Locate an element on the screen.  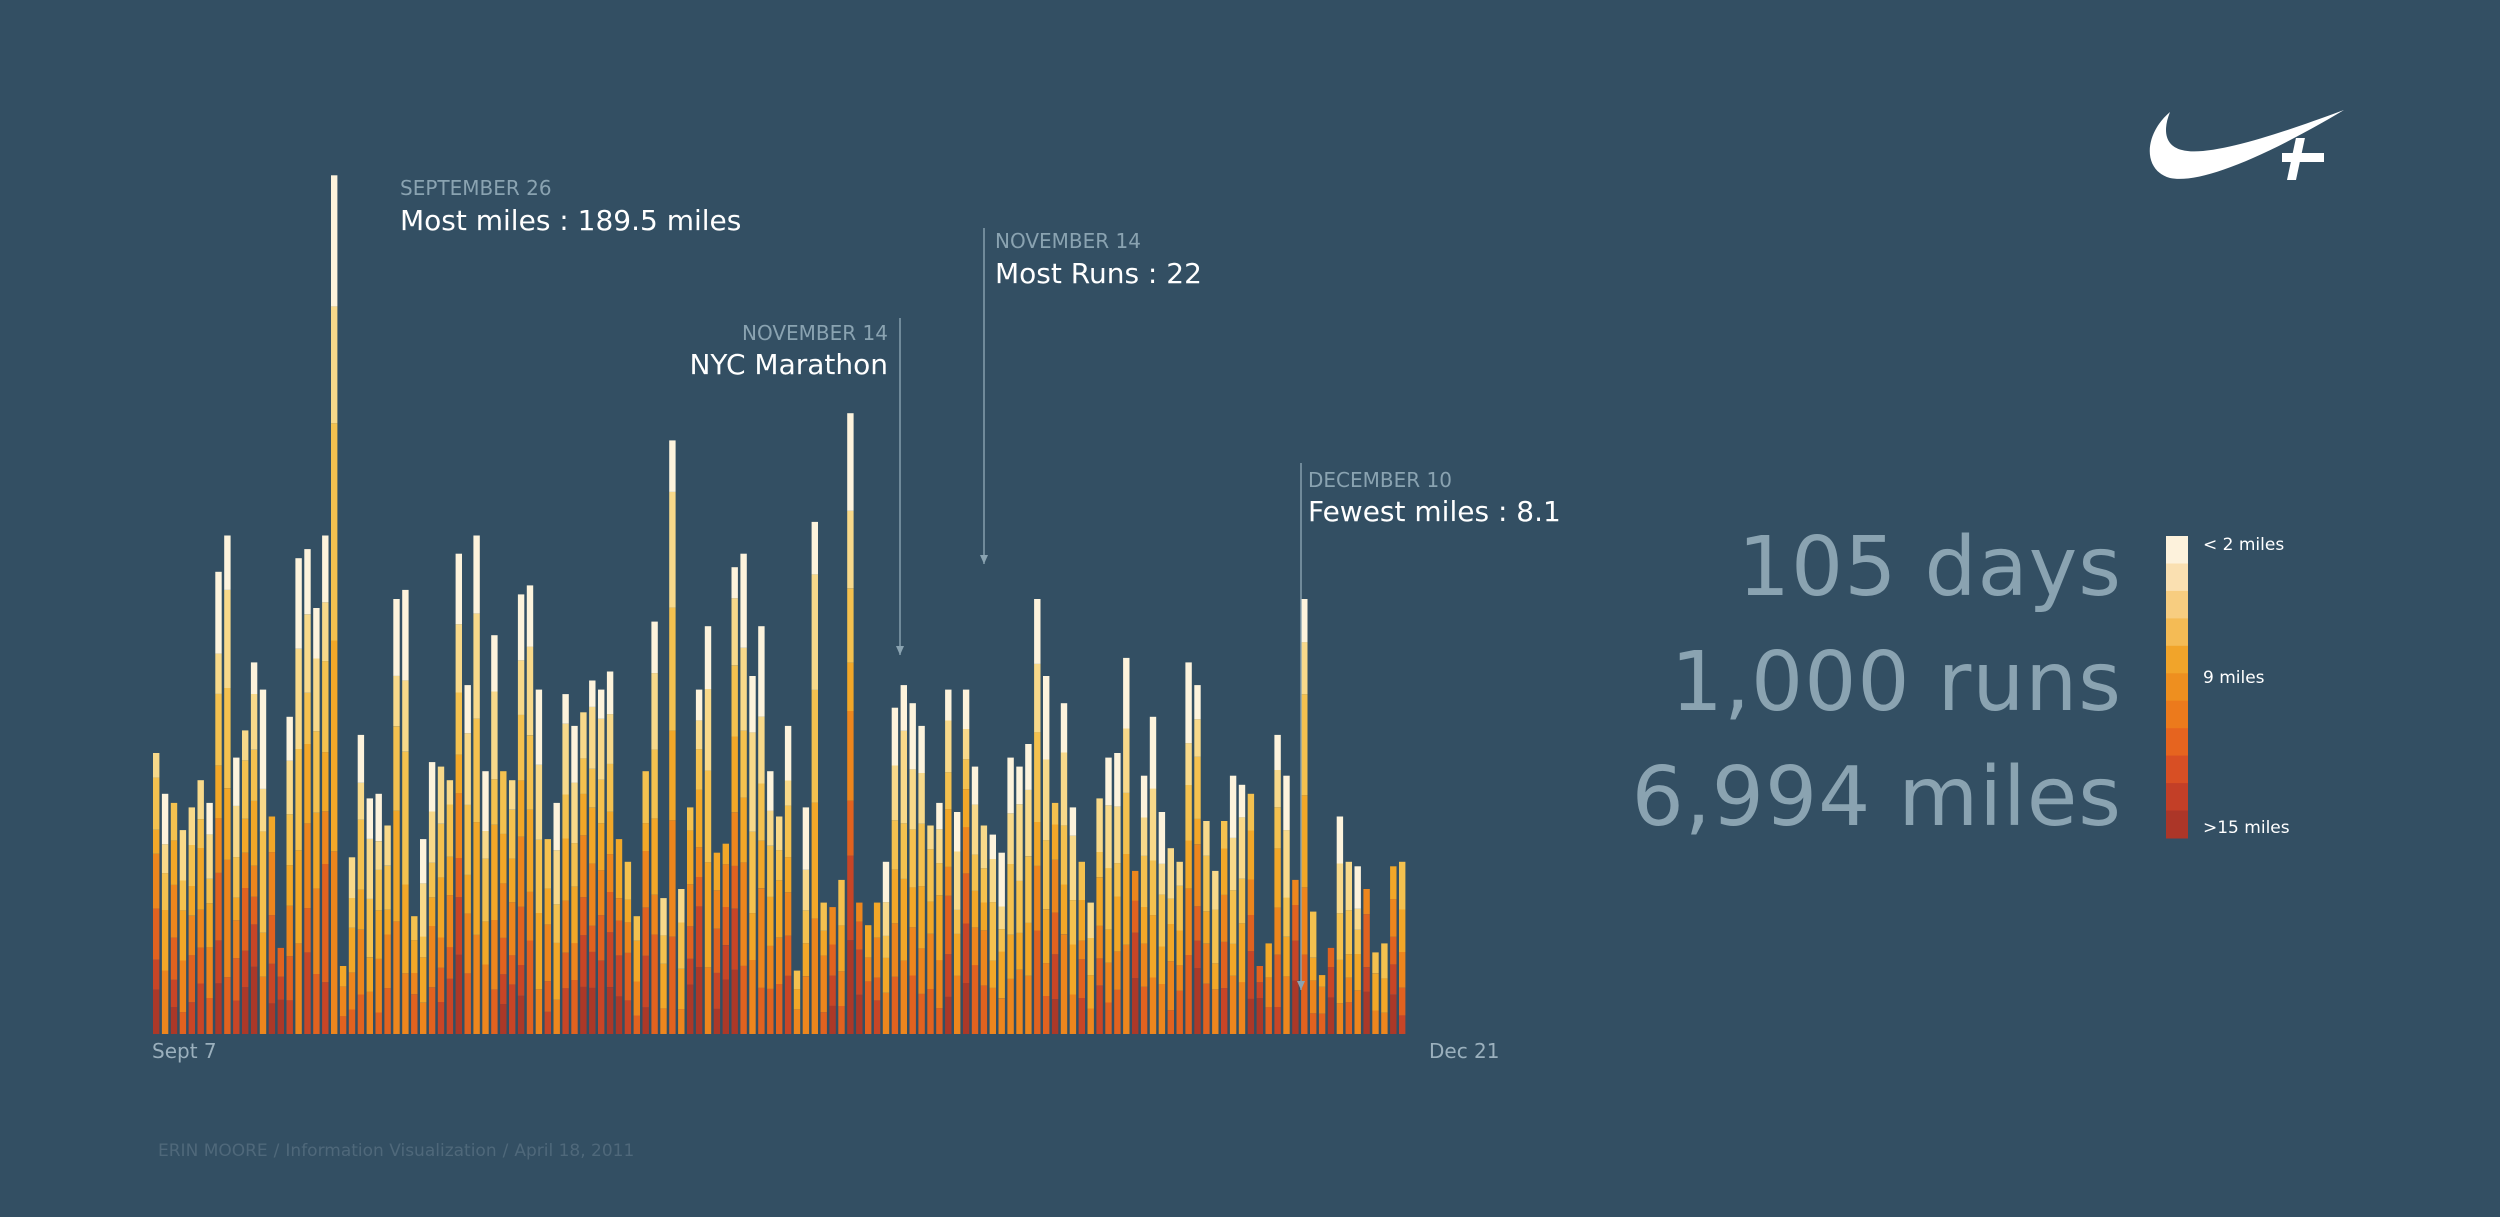
annotation-text: Most miles : 189.5 miles is located at coordinates (570, 220).